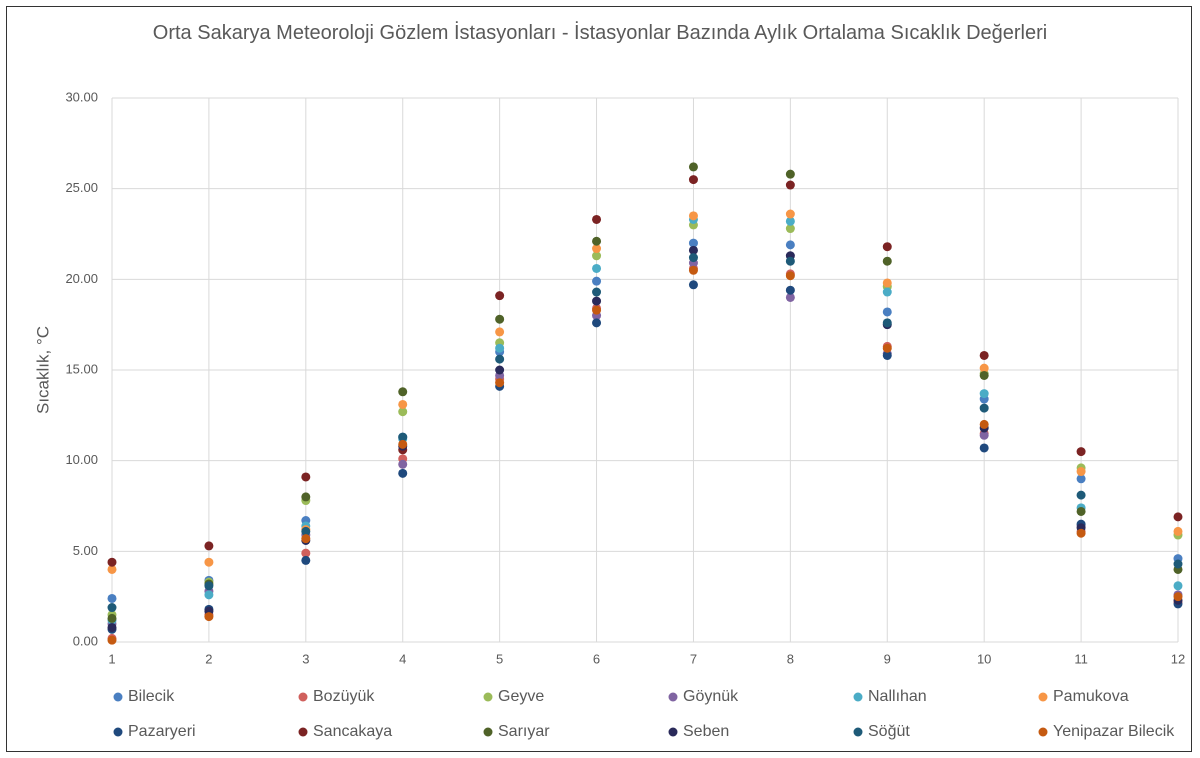 Image resolution: width=1200 pixels, height=758 pixels. Describe the element at coordinates (208, 658) in the screenshot. I see `x-tick-label: 2` at that location.